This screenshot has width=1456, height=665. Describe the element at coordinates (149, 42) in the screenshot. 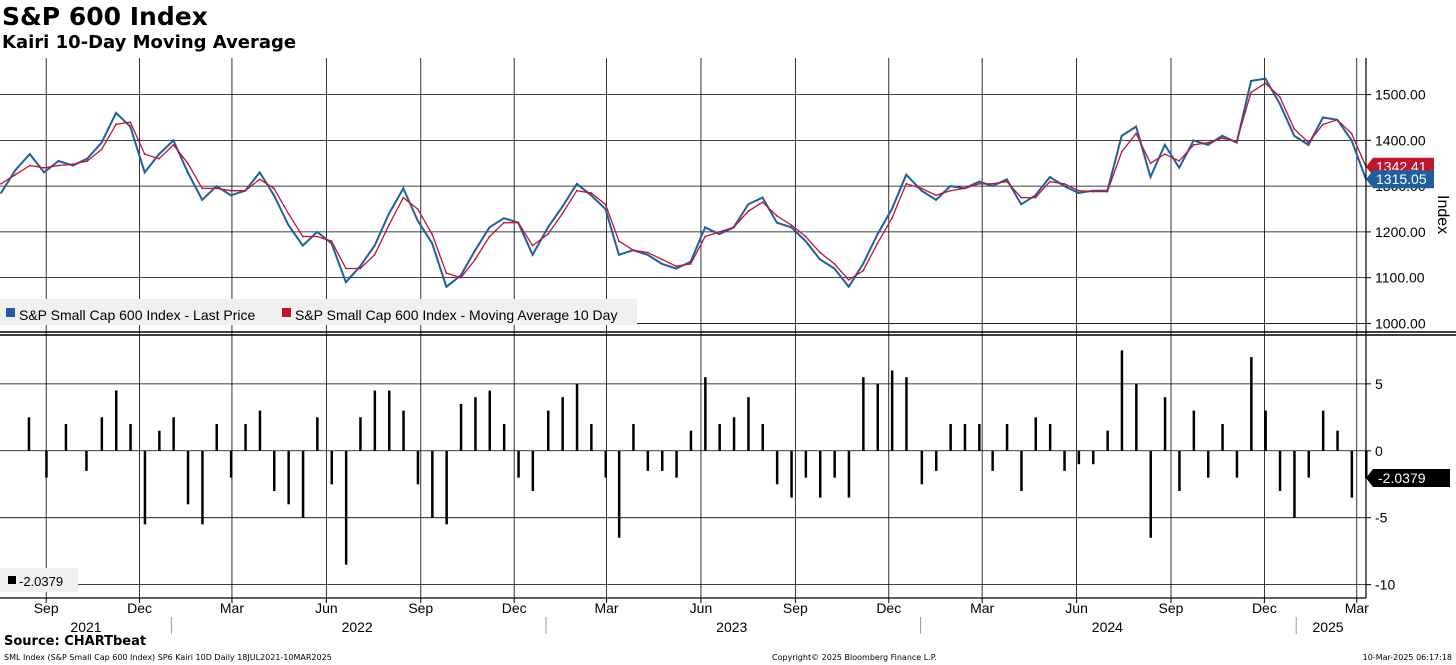

I see `chart-subtitle: Kairi 10-Day Moving Average` at that location.